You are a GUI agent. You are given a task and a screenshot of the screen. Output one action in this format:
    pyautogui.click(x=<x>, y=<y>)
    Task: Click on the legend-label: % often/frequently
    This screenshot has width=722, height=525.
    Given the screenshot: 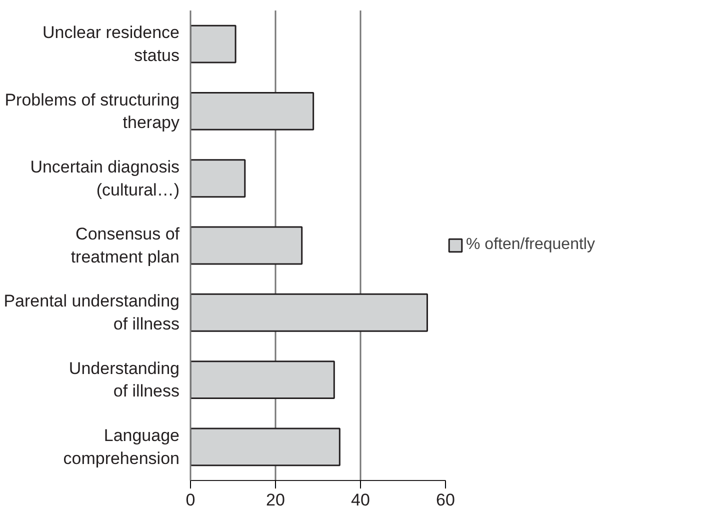 What is the action you would take?
    pyautogui.click(x=530, y=245)
    